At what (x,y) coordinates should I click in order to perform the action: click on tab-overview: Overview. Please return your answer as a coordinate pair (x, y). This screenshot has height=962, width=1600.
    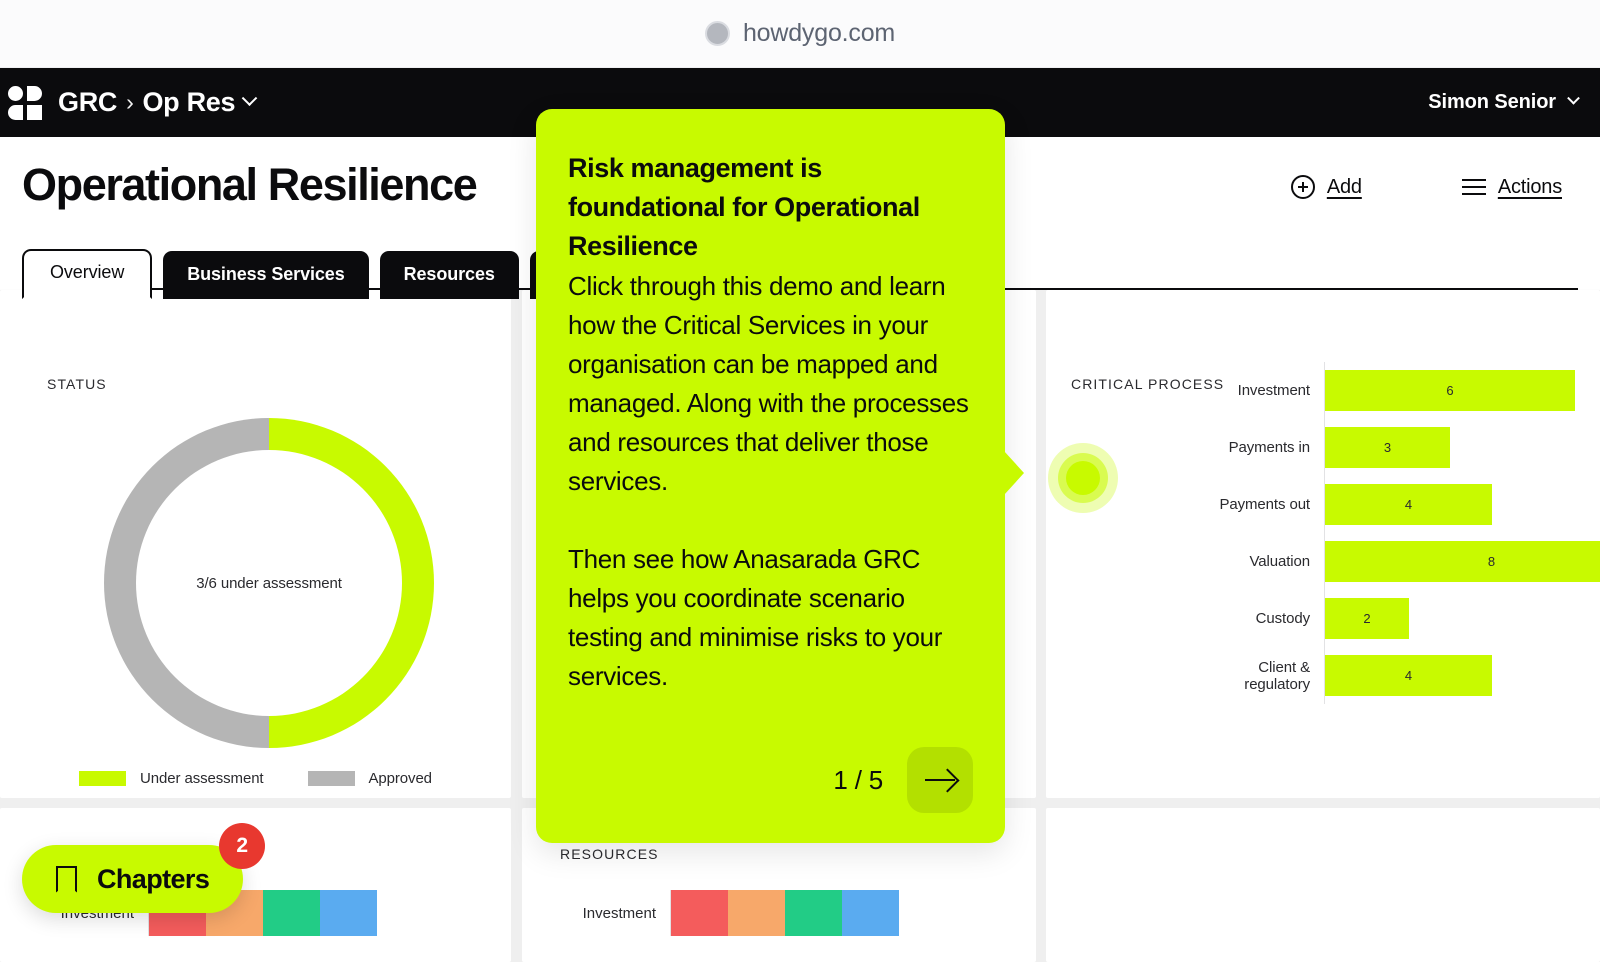
    Looking at the image, I should click on (87, 274).